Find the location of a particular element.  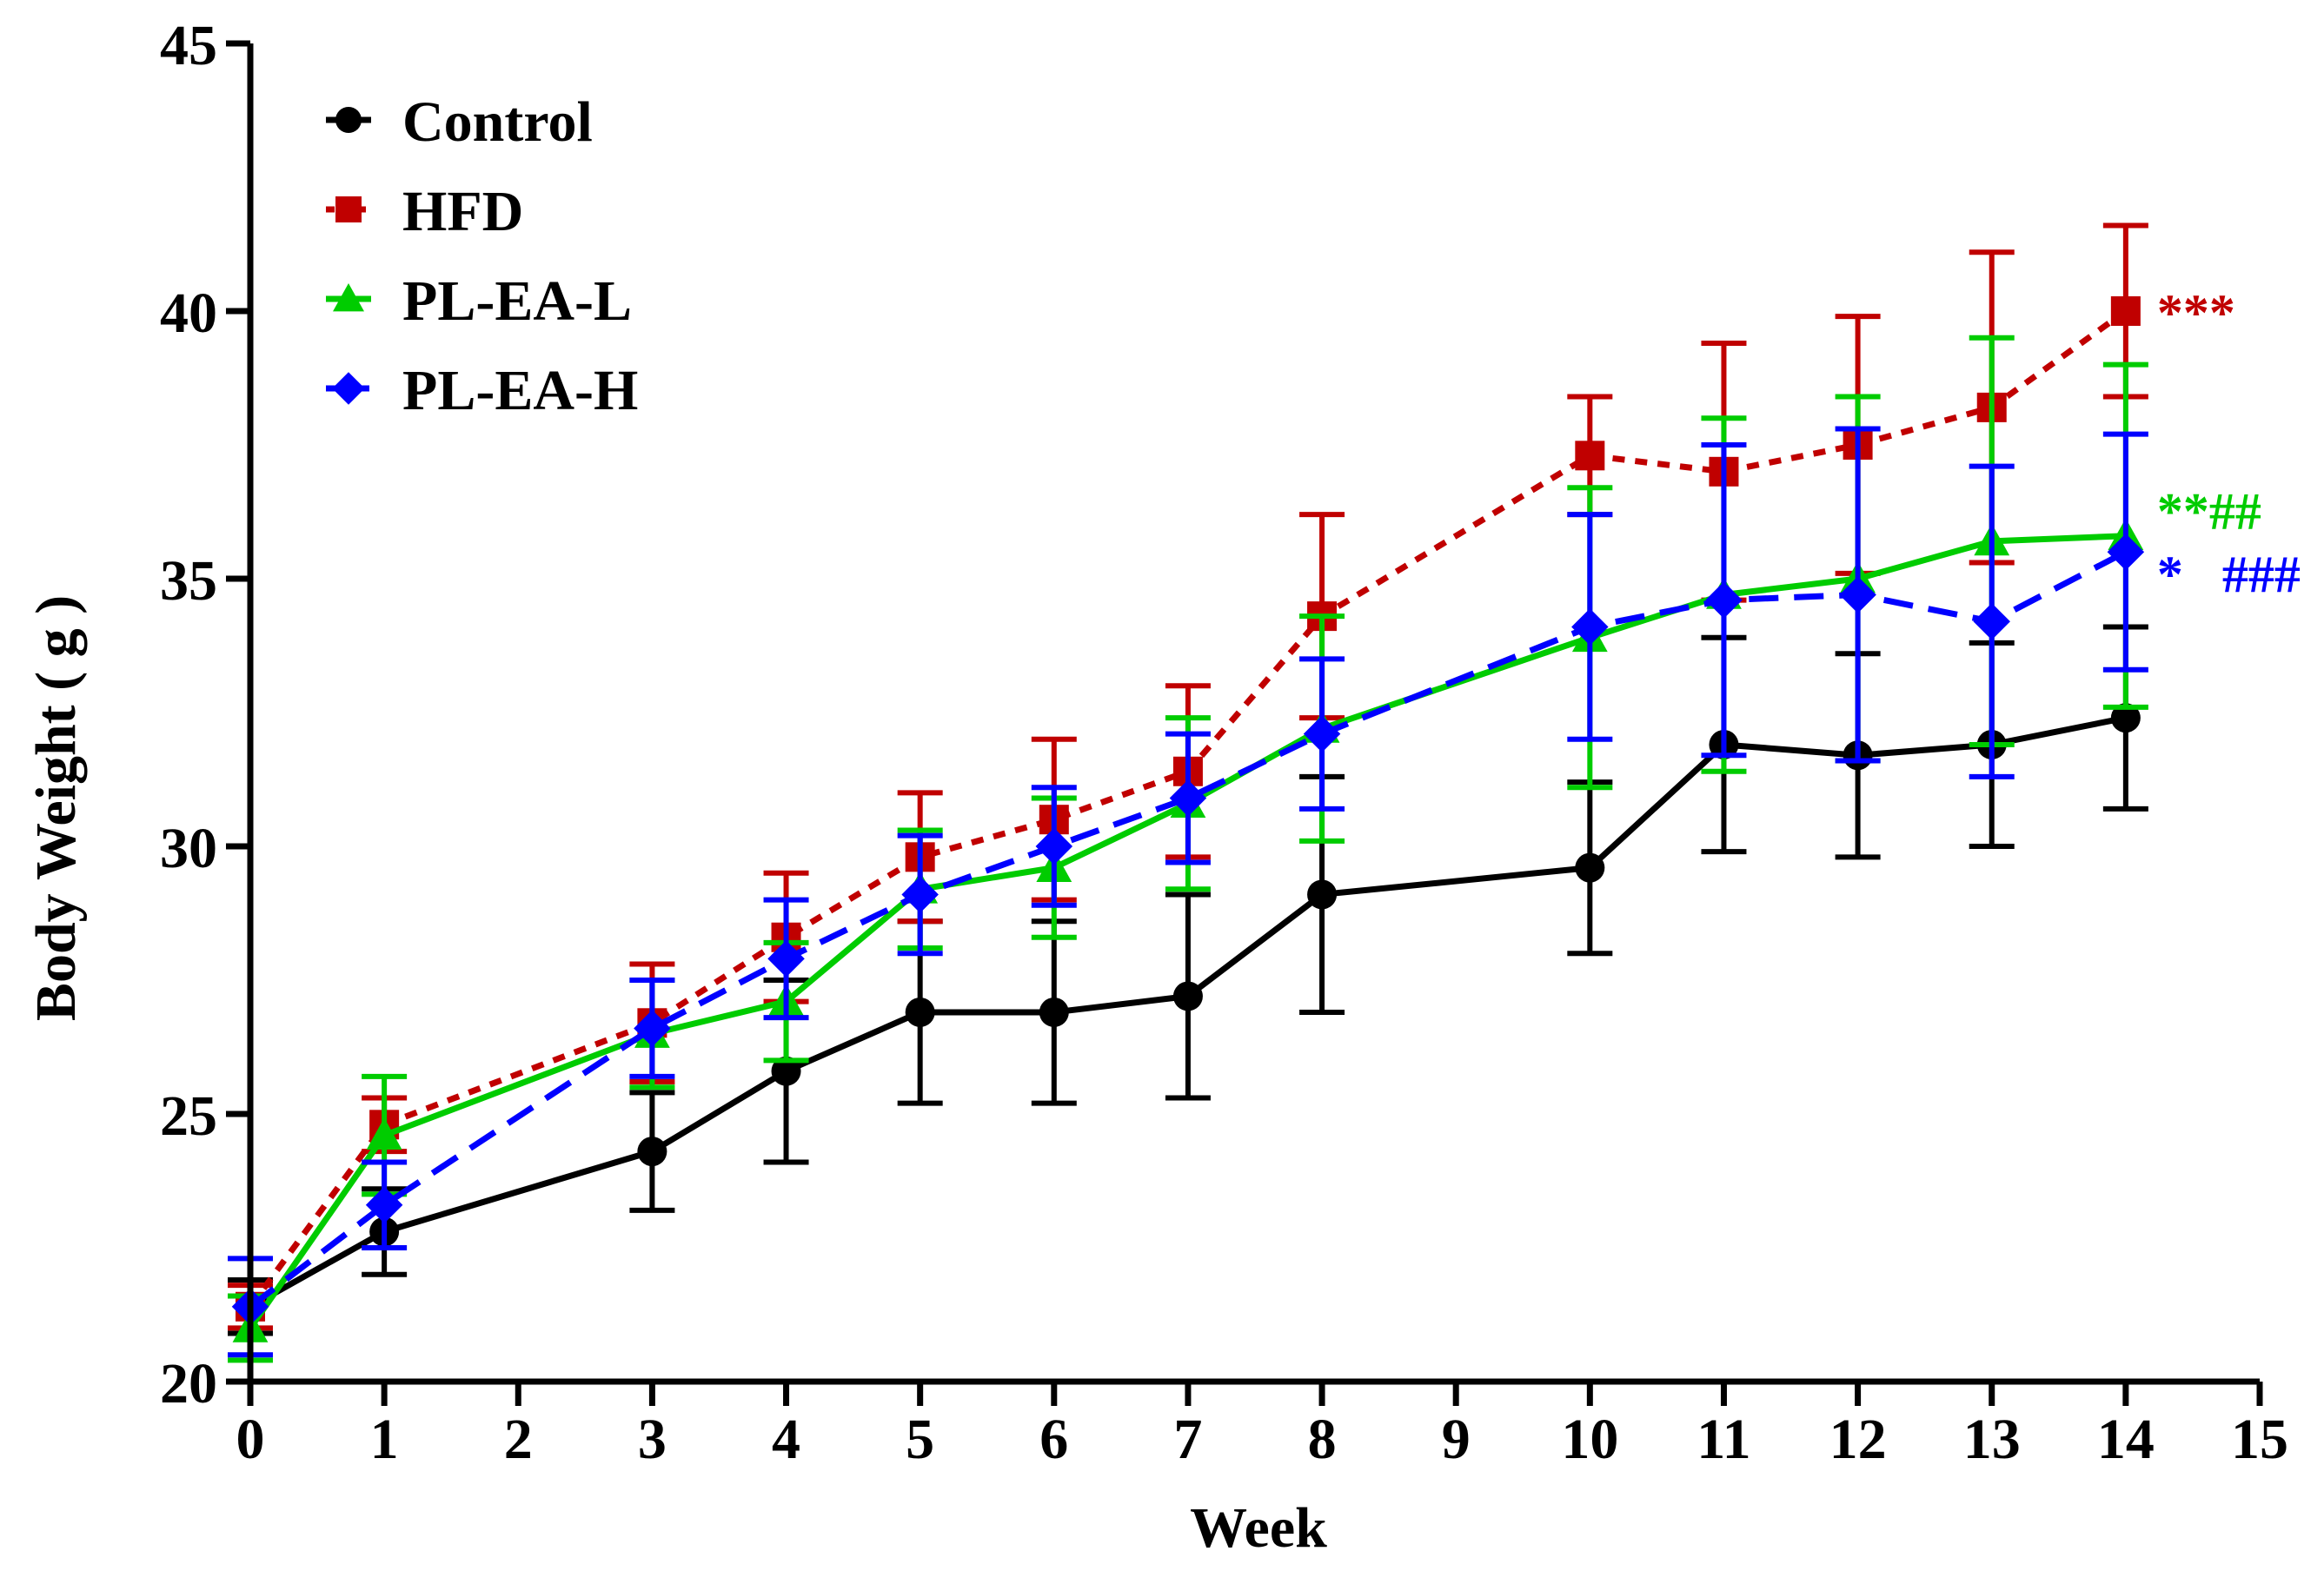

significance-annotation: **## is located at coordinates (2209, 511).